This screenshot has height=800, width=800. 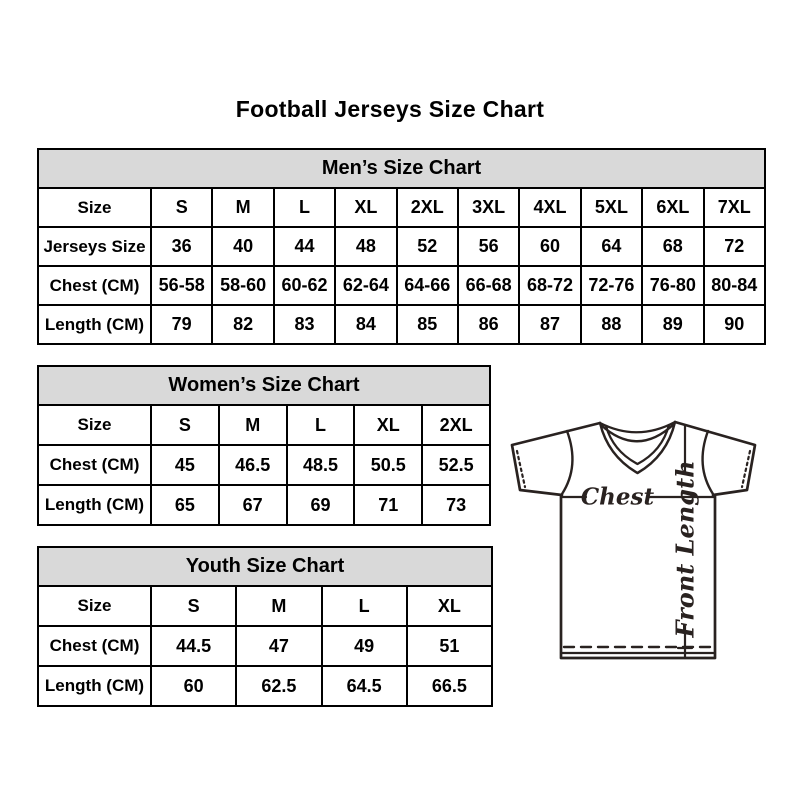 I want to click on table-row: Size S M L XL 2XL, so click(x=264, y=425).